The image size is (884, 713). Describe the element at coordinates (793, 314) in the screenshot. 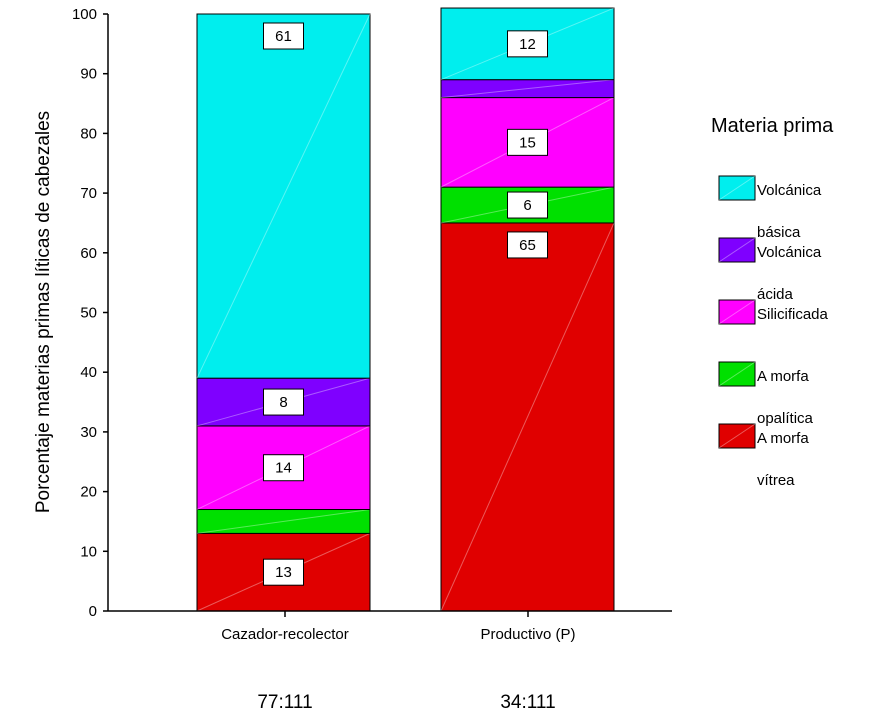

I see `legend-label: Silicificada` at that location.